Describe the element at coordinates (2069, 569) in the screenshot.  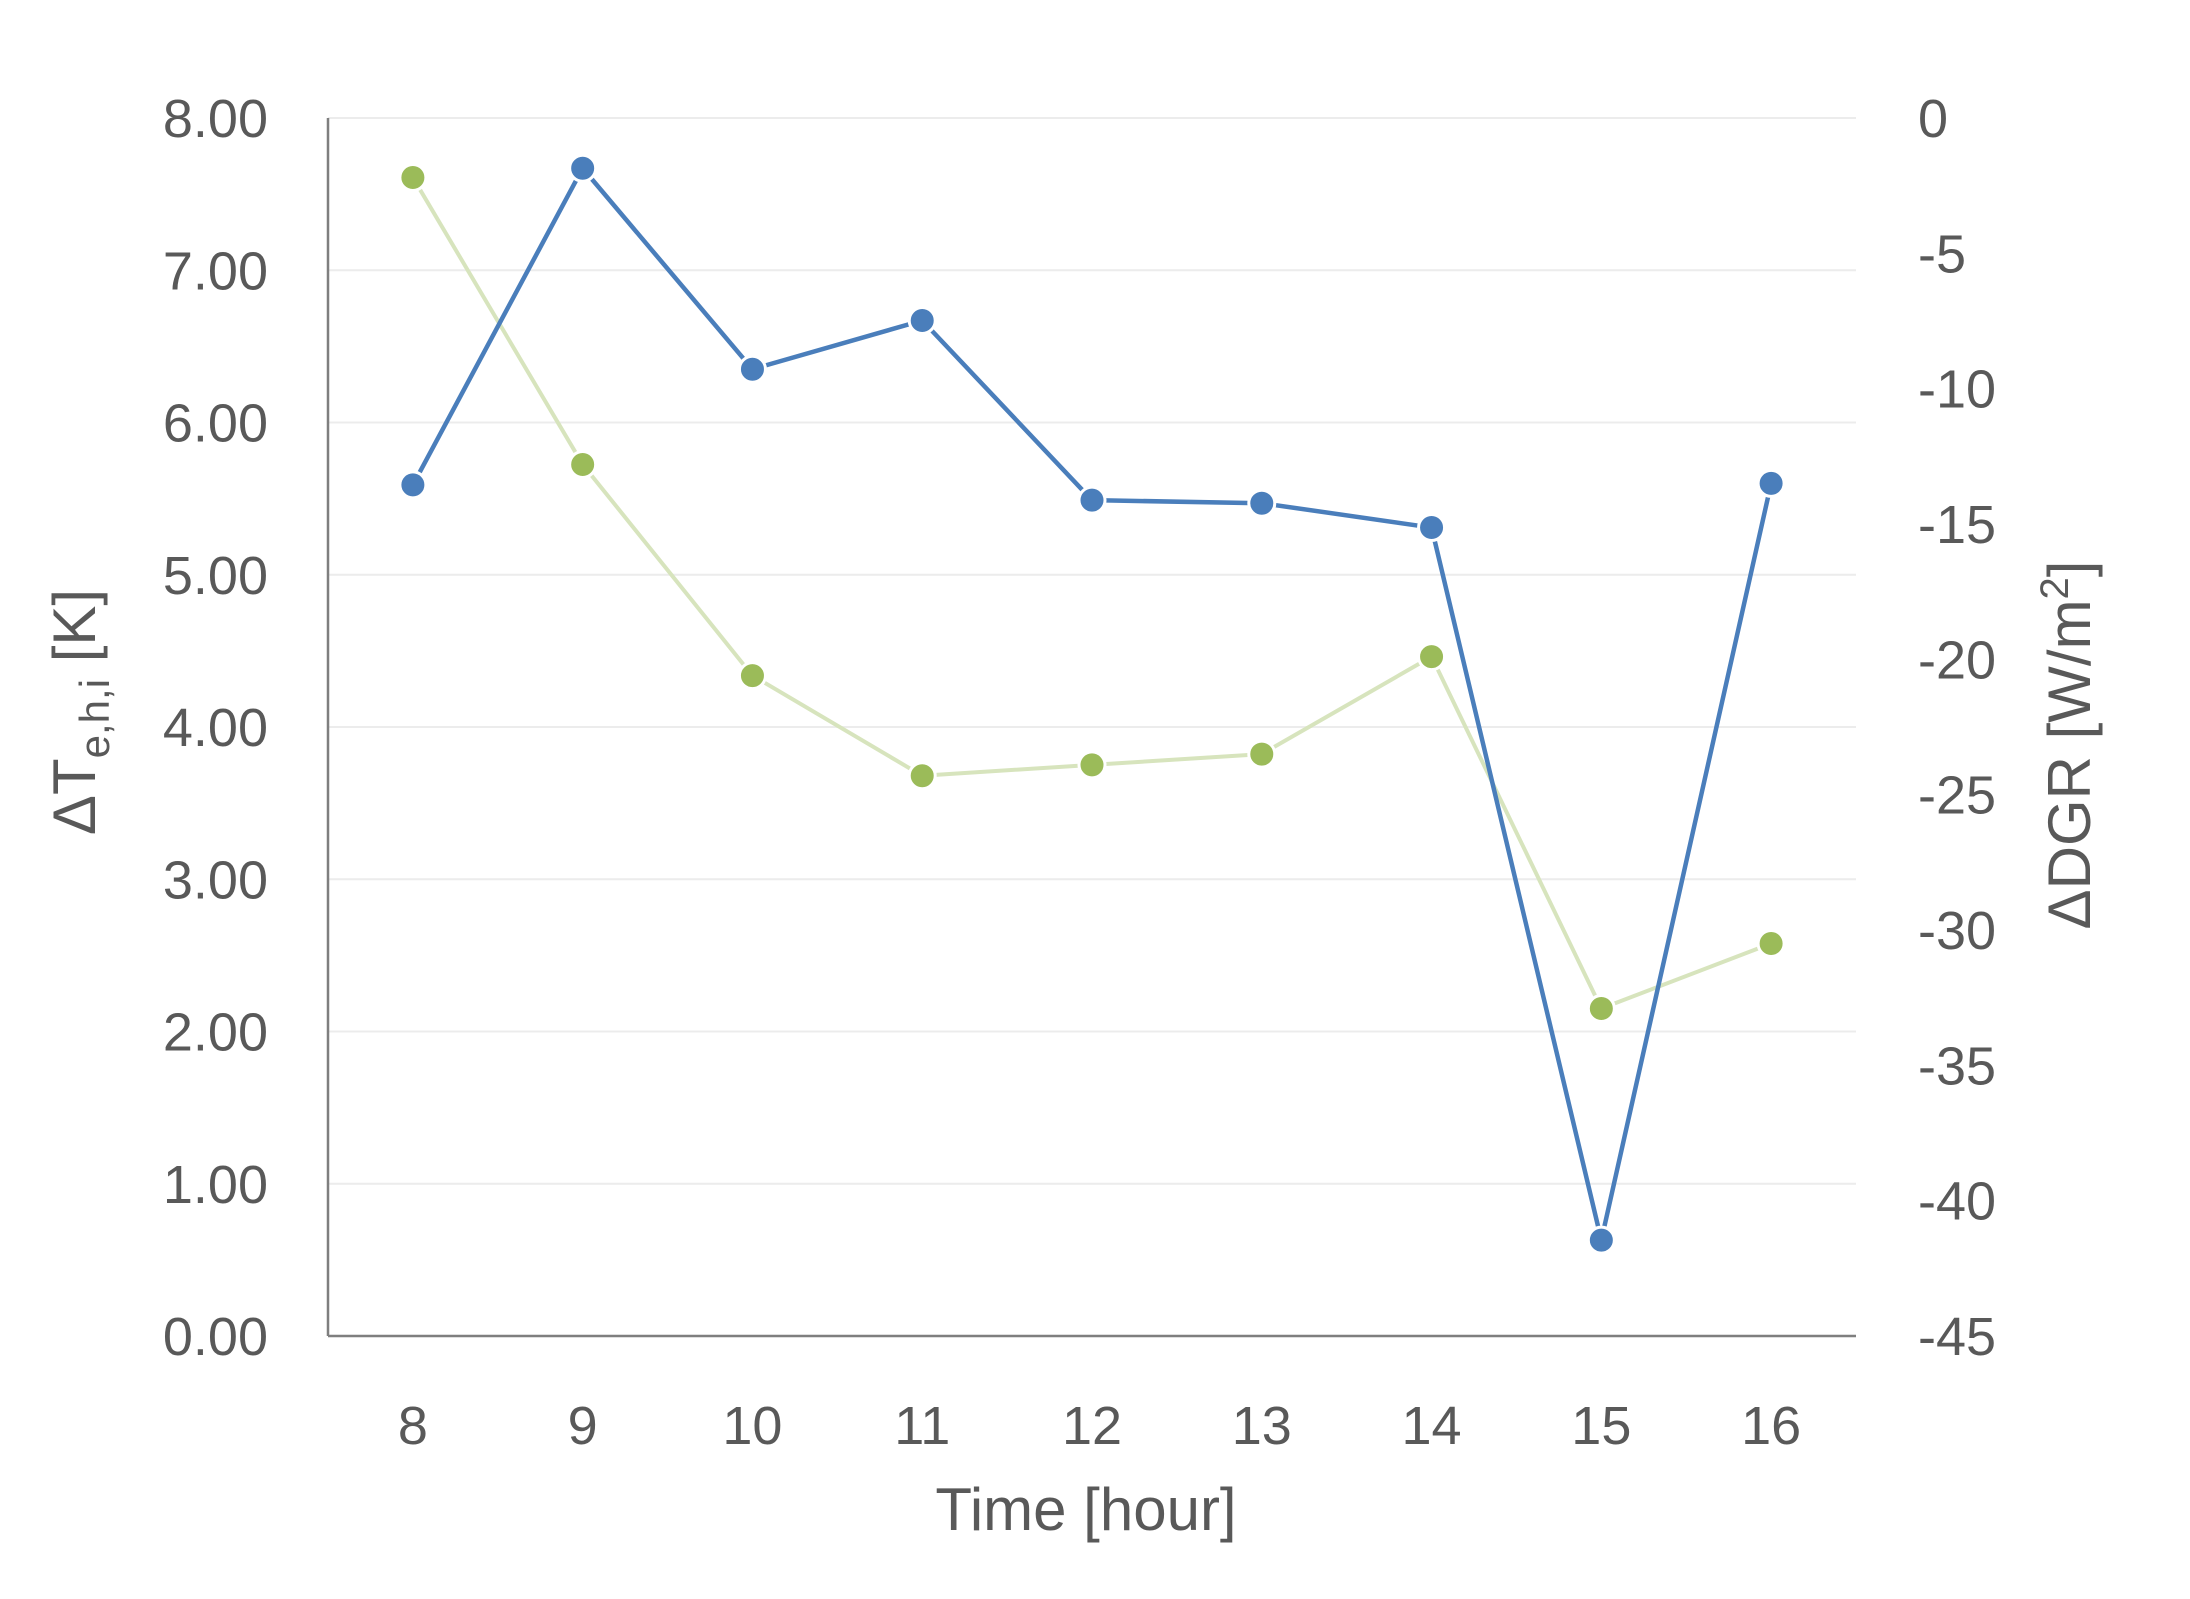
I see `y-axis-right-title-end: ]` at that location.